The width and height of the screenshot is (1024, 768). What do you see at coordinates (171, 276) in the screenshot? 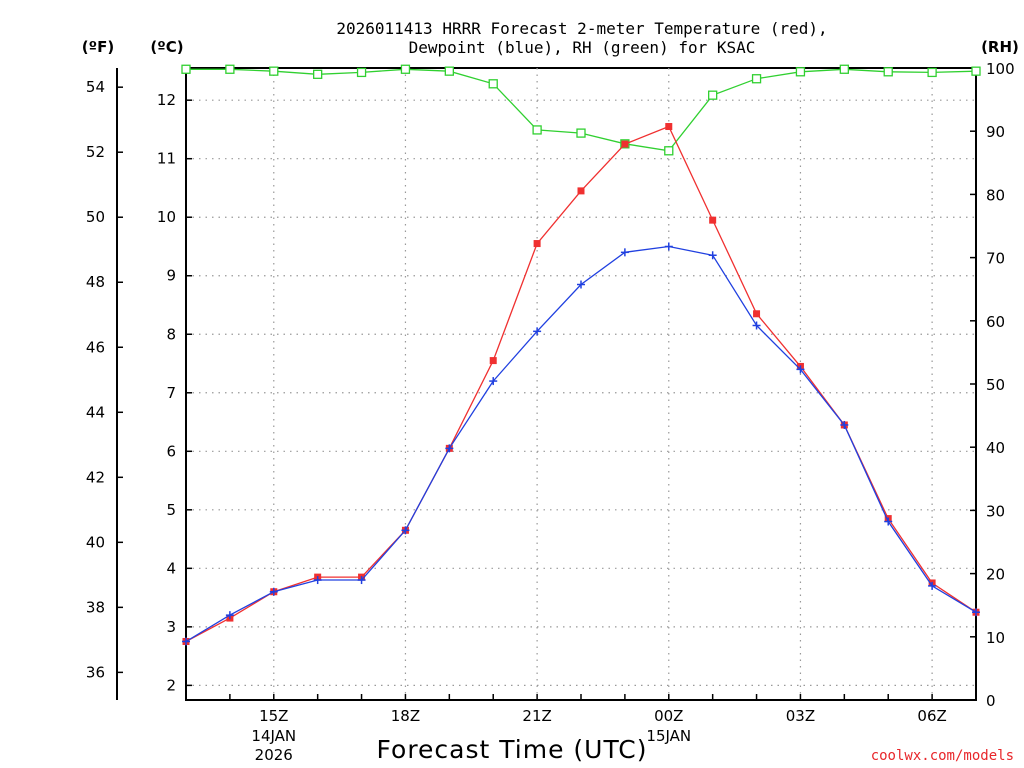
I see `celsius-tick-label-9: 9` at bounding box center [171, 276].